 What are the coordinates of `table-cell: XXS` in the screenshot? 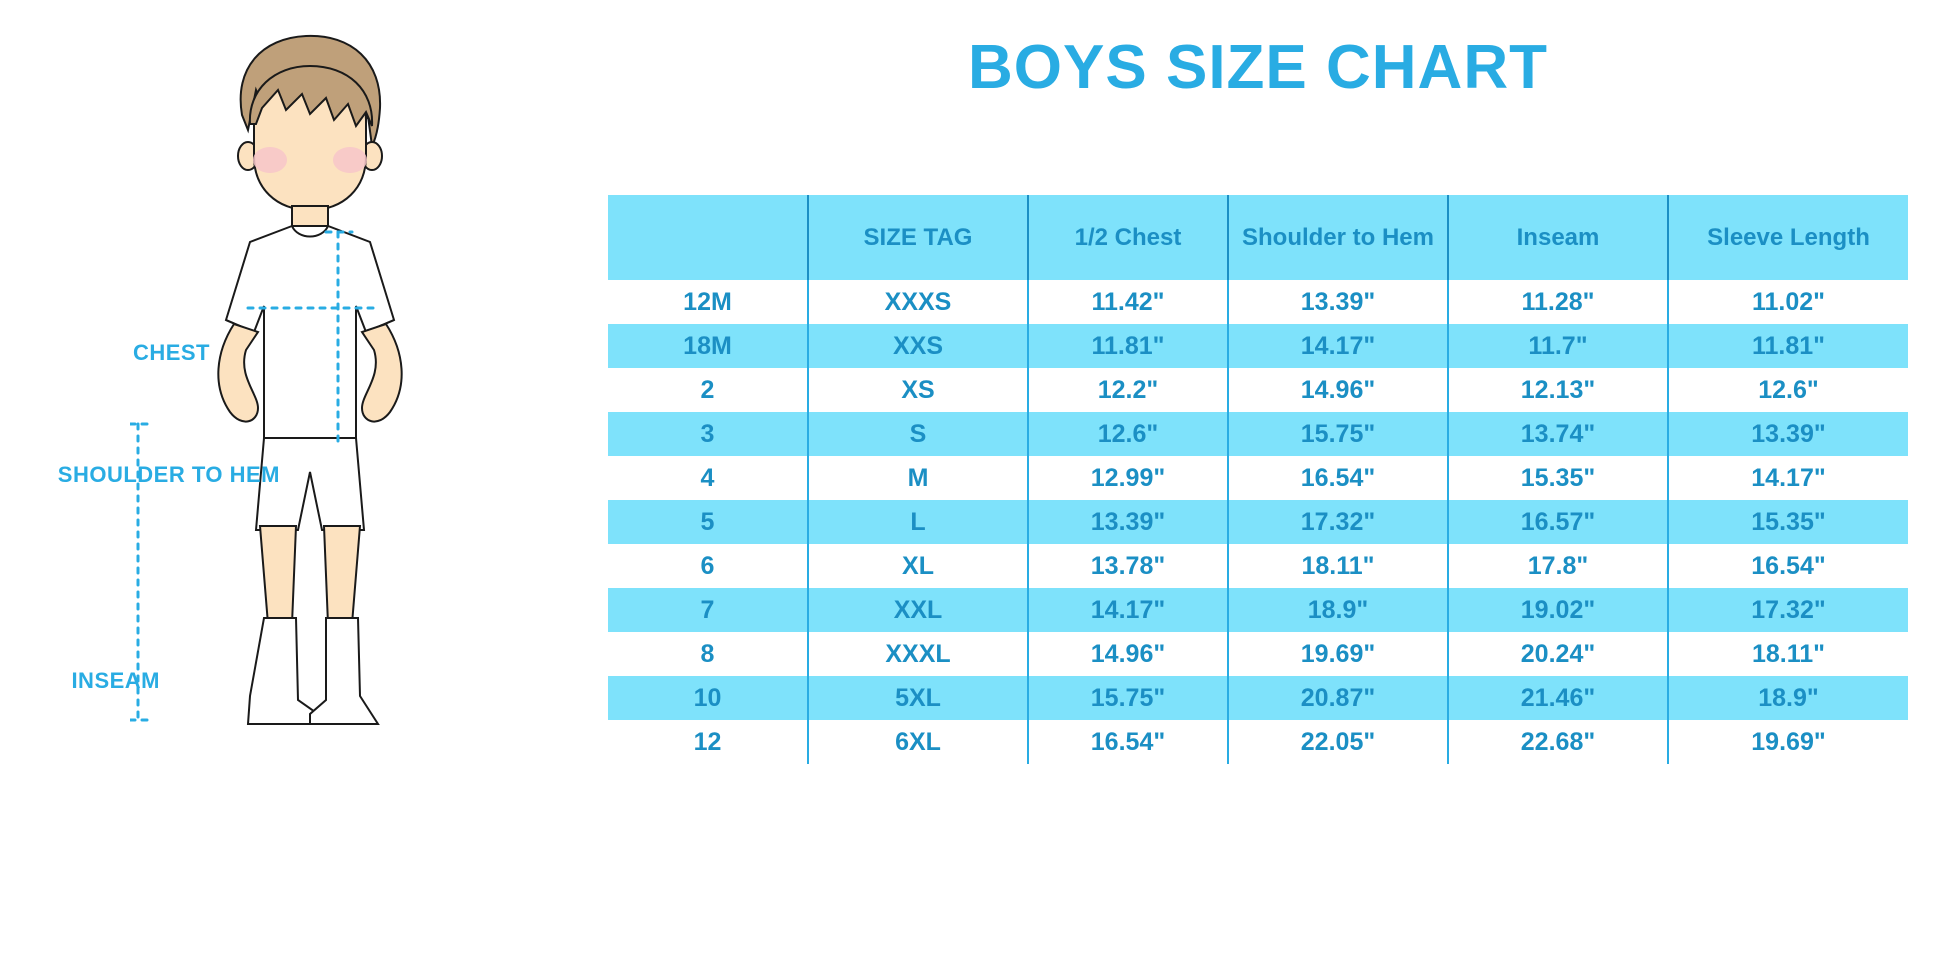 It's located at (917, 346).